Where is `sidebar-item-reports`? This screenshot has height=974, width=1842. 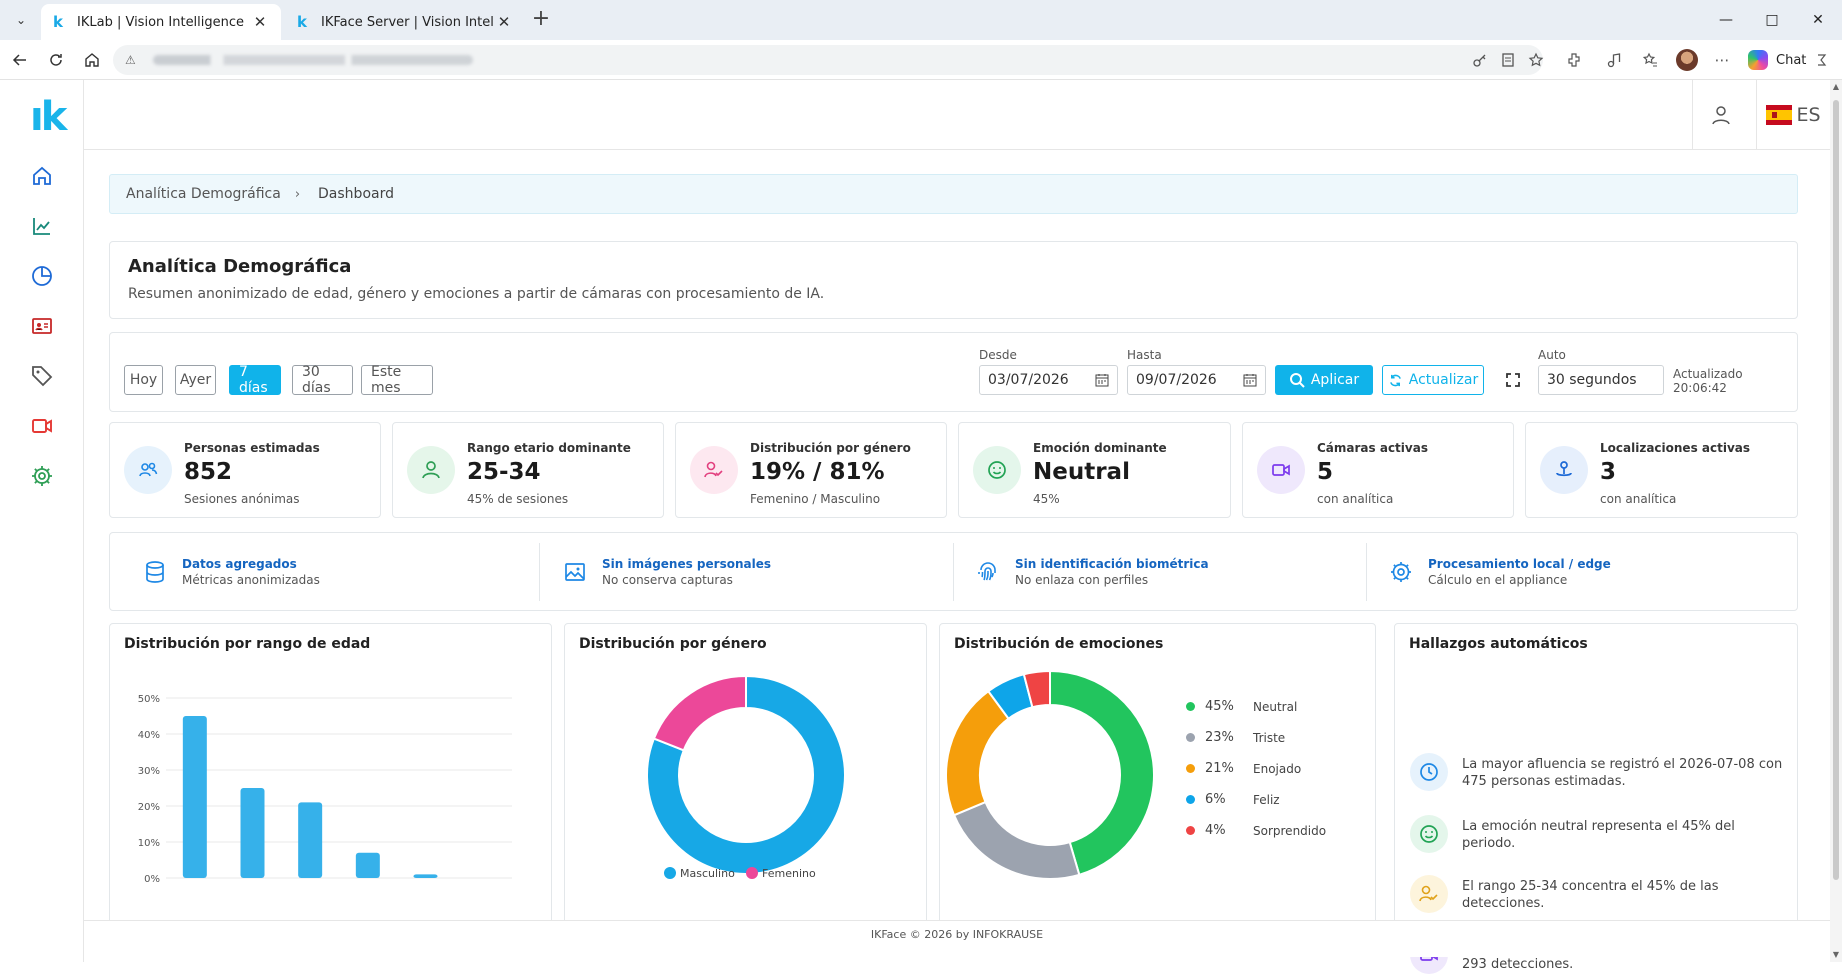
sidebar-item-reports is located at coordinates (42, 276).